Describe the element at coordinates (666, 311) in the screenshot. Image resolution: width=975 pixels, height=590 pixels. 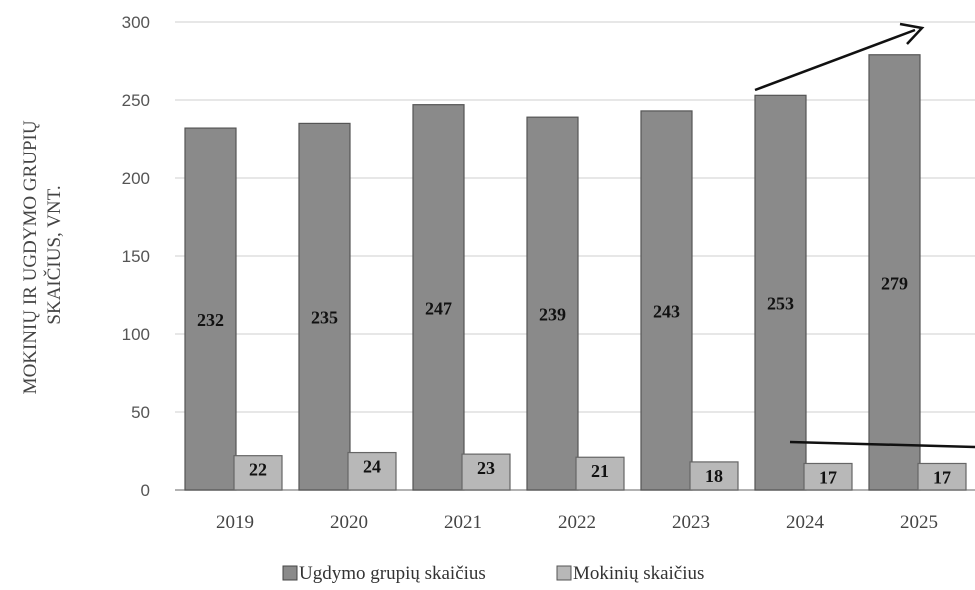
I see `data-label: 243` at that location.